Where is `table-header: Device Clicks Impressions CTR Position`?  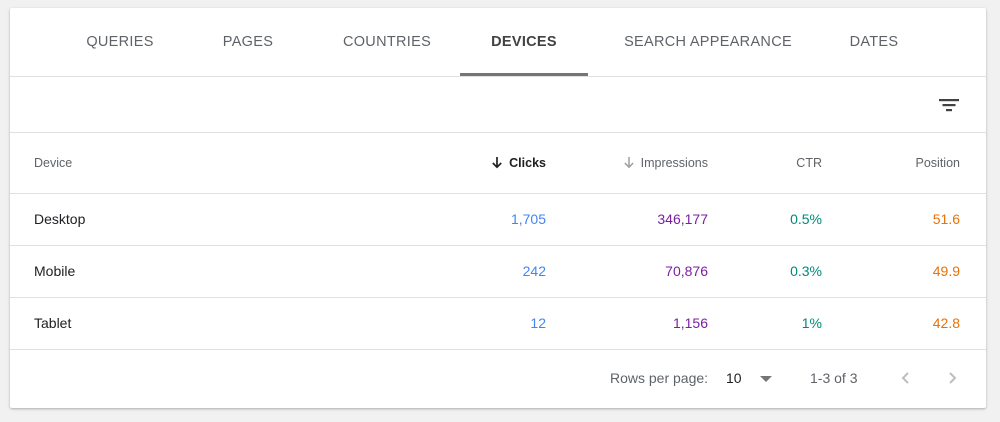
table-header: Device Clicks Impressions CTR Position is located at coordinates (498, 163).